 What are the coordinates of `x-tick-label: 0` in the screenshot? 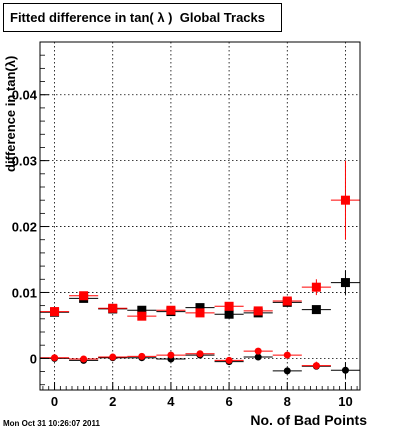 It's located at (54, 401).